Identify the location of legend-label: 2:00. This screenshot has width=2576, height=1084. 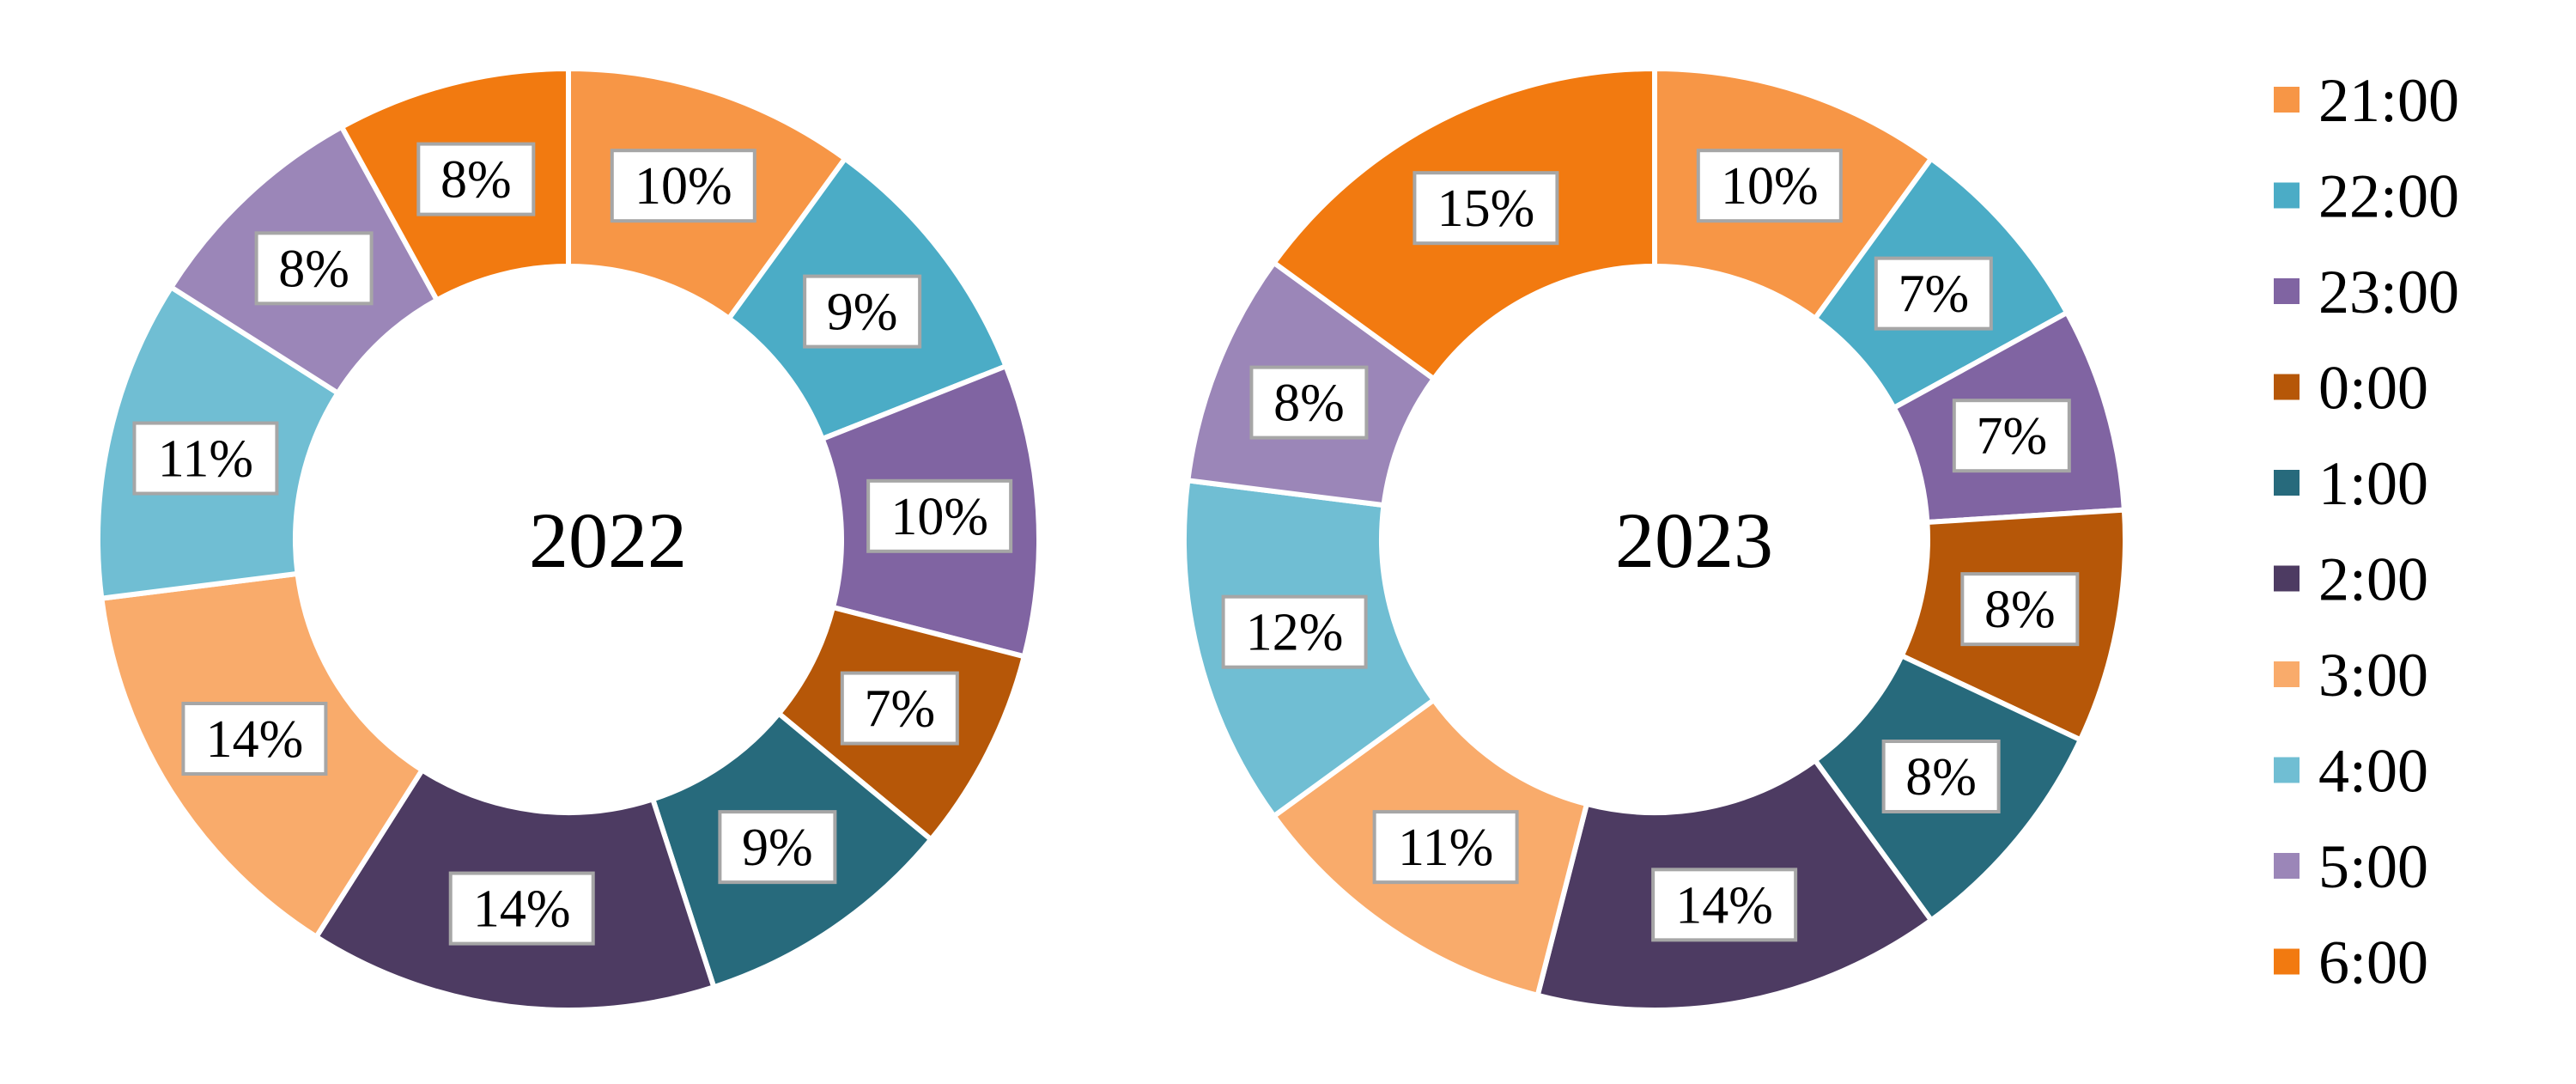
(2373, 580).